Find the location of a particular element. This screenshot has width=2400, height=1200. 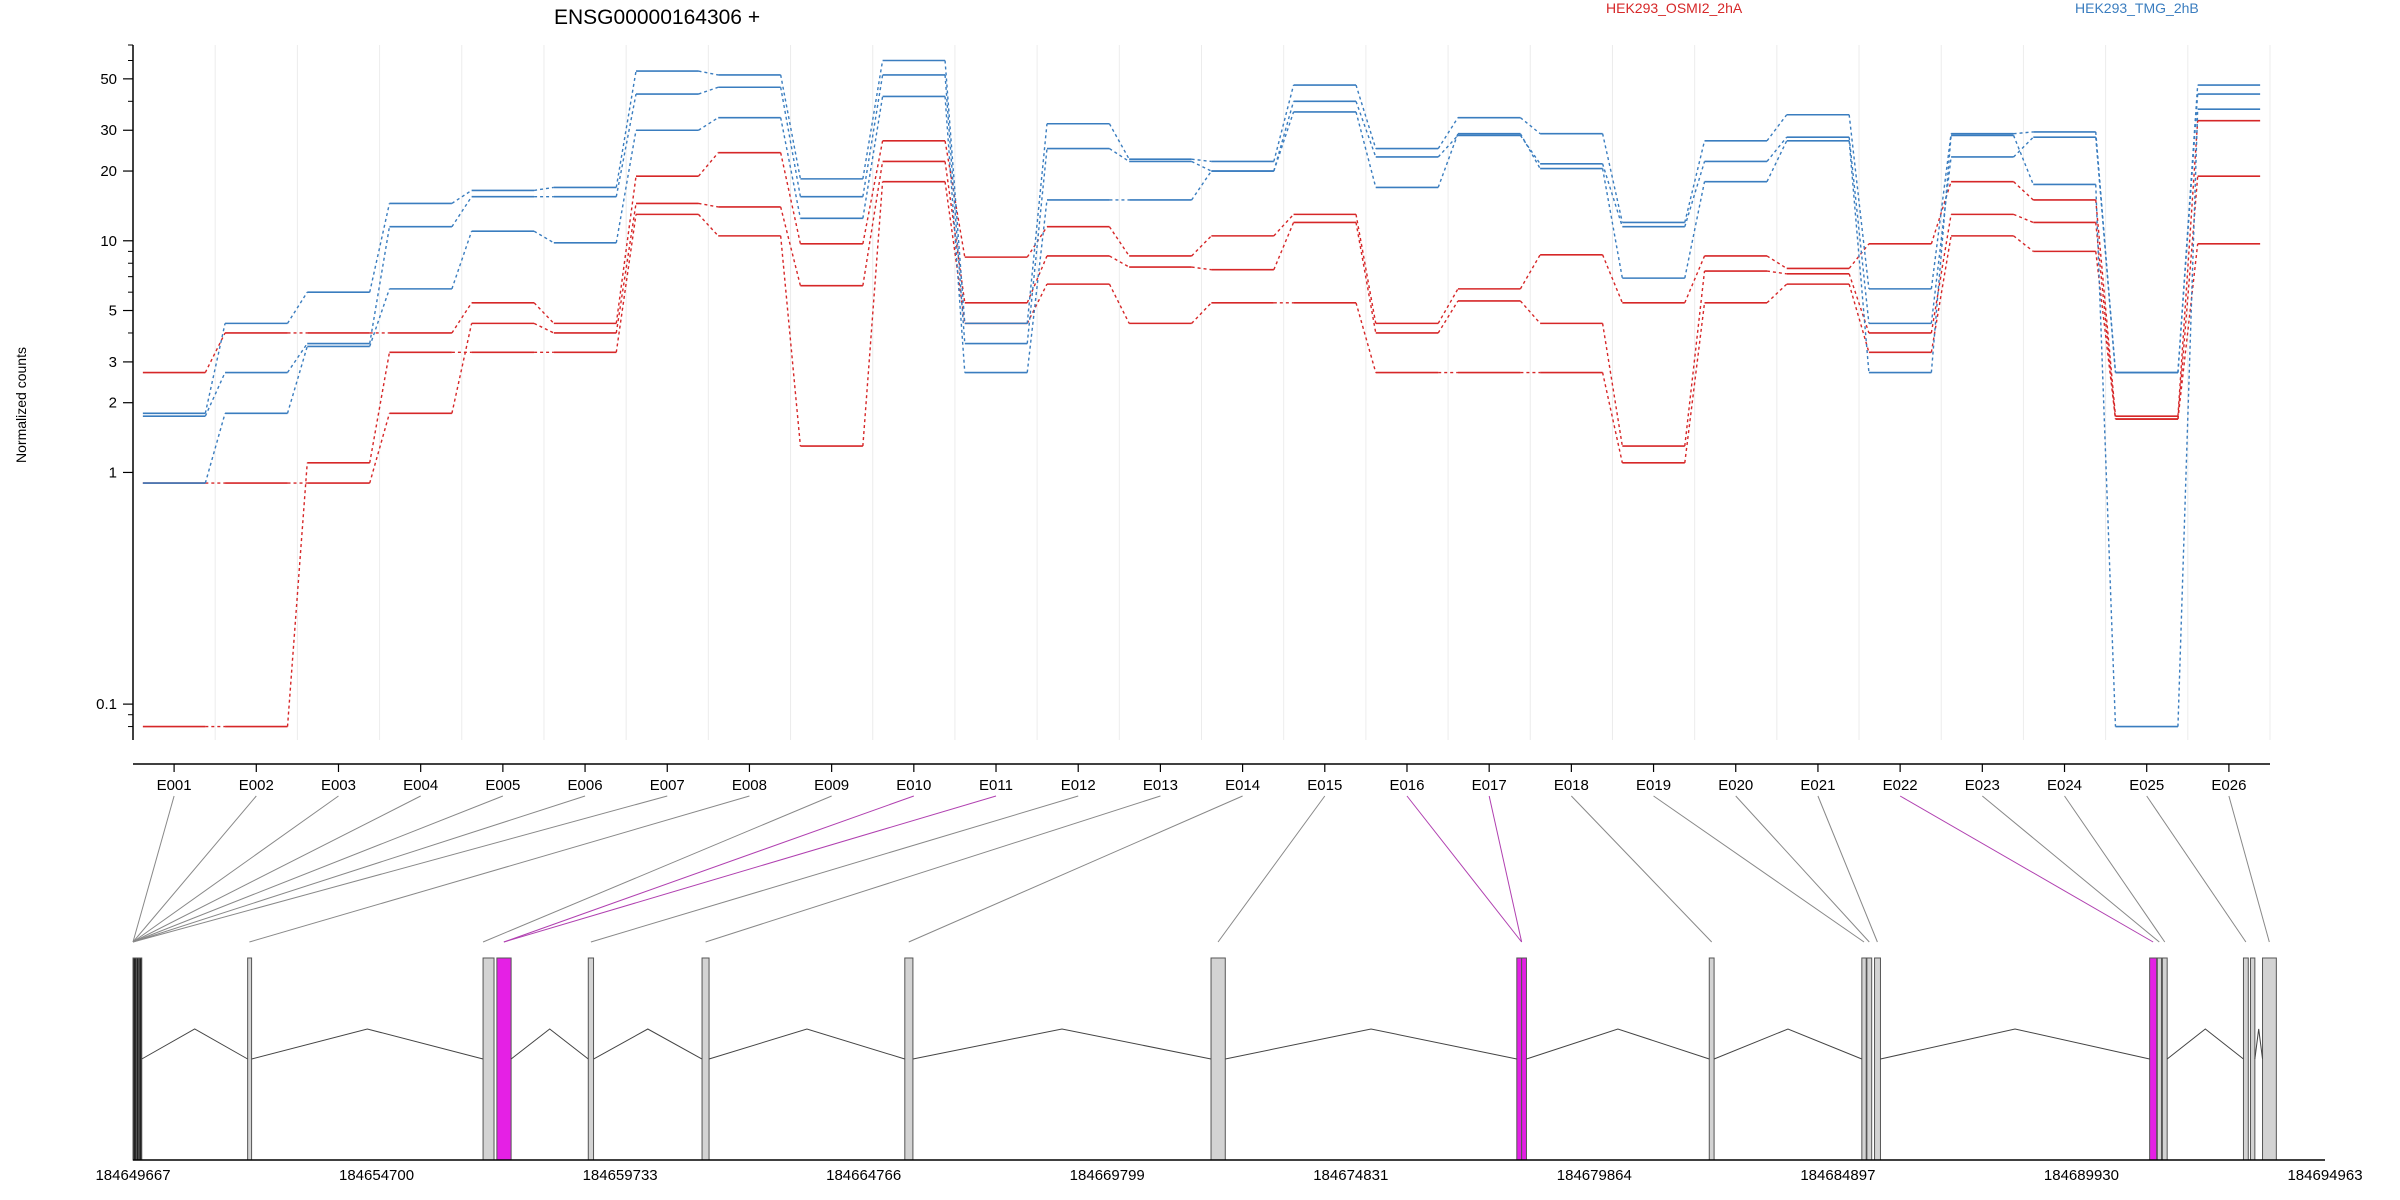

x-tick-label: E018 is located at coordinates (1571, 785).